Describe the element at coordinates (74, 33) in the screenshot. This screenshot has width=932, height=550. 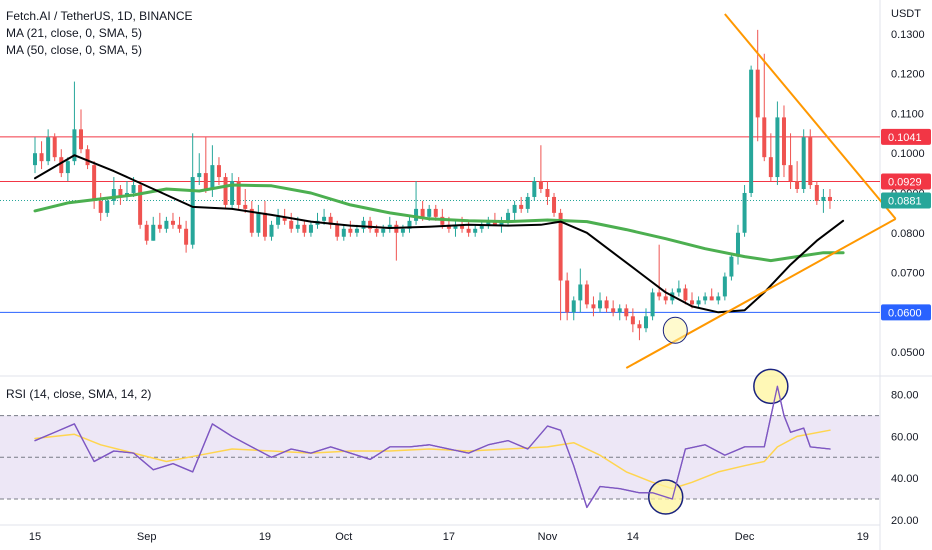
I see `ma21-legend: MA (21, close, 0, SMA, 5)` at that location.